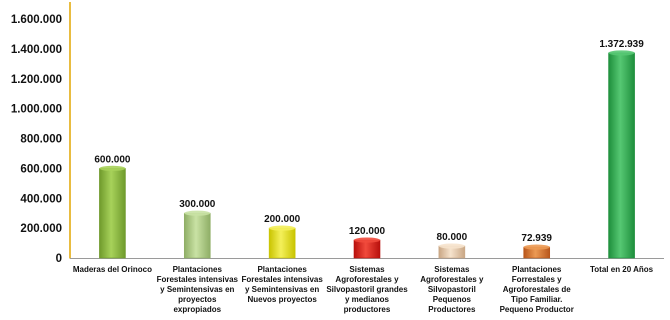 Image resolution: width=670 pixels, height=320 pixels. Describe the element at coordinates (367, 231) in the screenshot. I see `data-label: 120.000` at that location.